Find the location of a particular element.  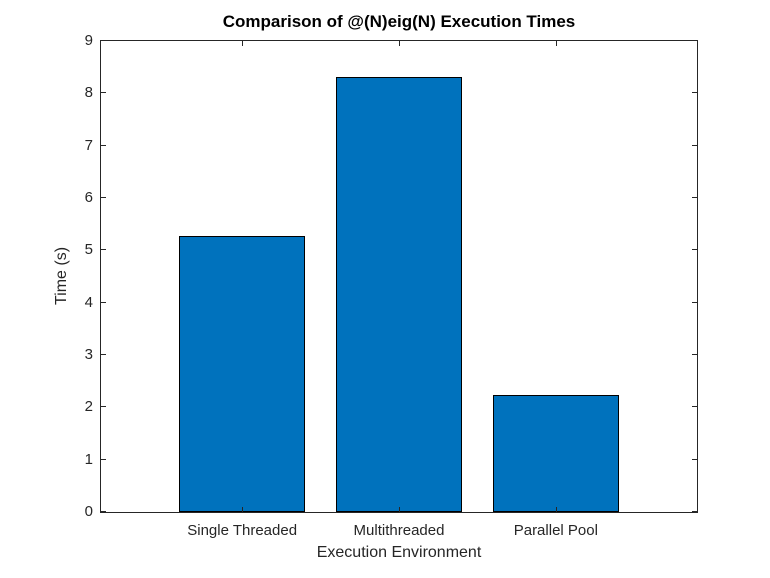

y-tick-label: 2 is located at coordinates (88, 407).